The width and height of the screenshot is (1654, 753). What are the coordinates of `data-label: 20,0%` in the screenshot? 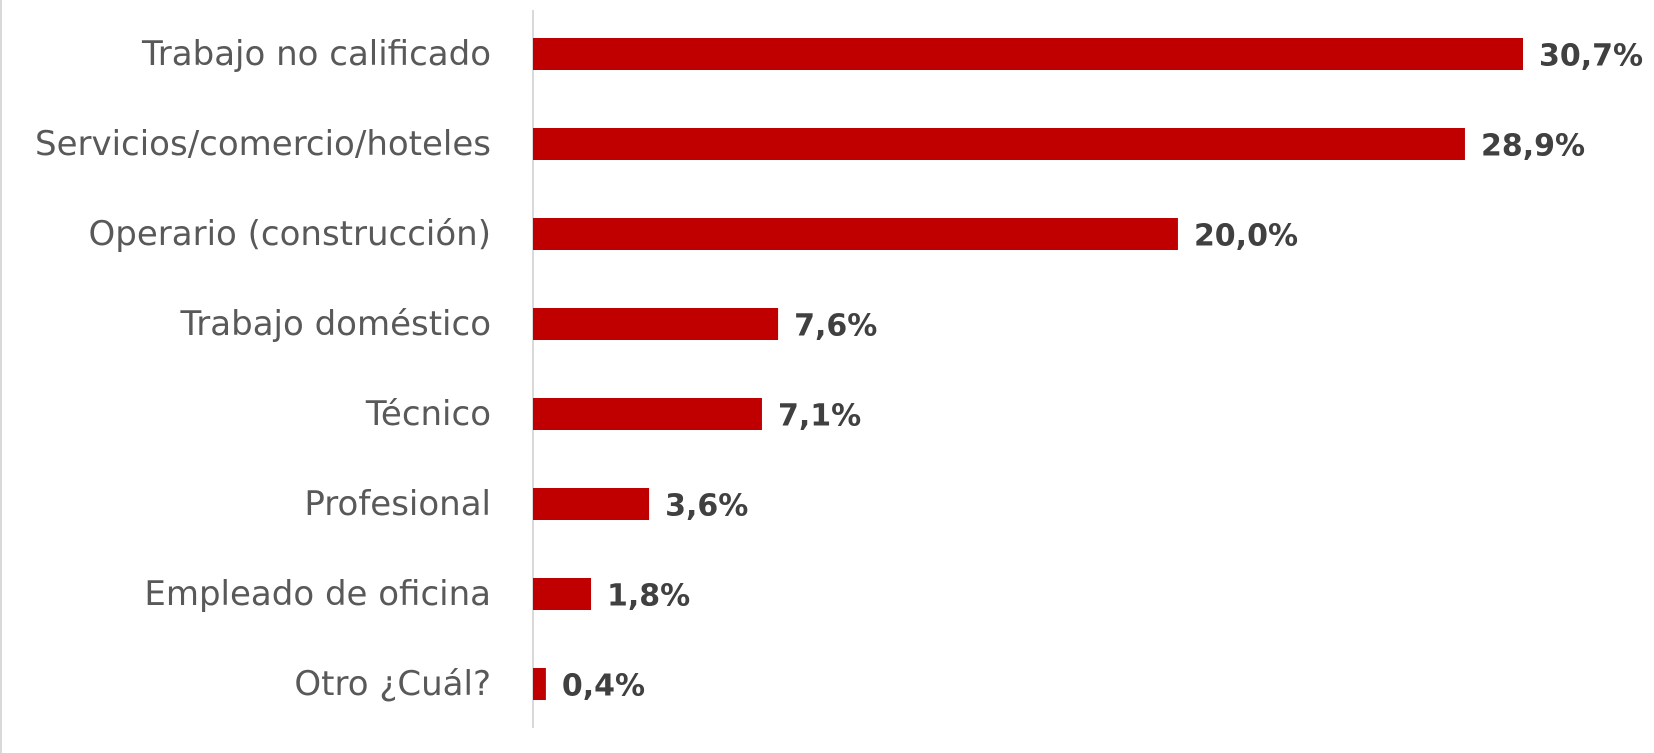 It's located at (1246, 236).